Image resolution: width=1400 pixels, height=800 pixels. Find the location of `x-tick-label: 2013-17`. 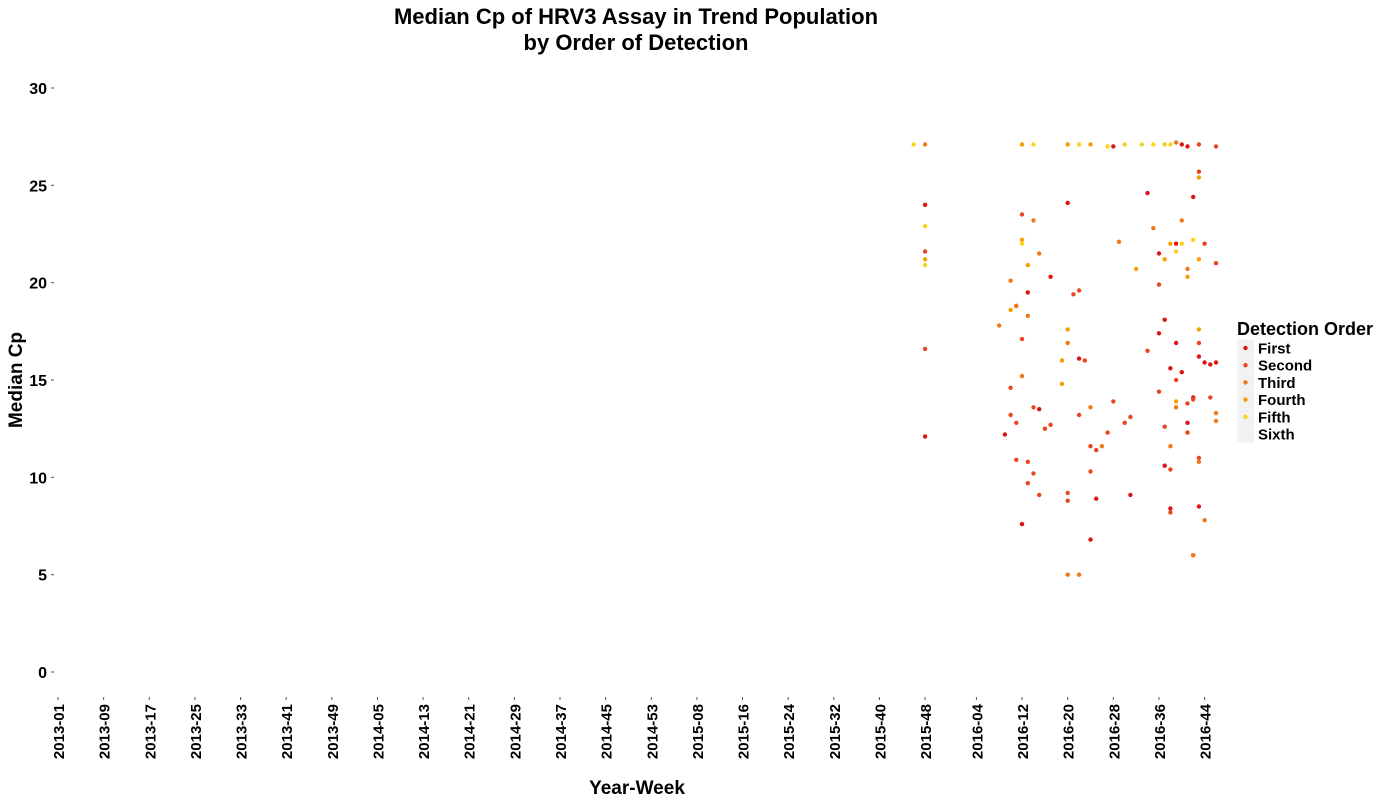

x-tick-label: 2013-17 is located at coordinates (150, 731).